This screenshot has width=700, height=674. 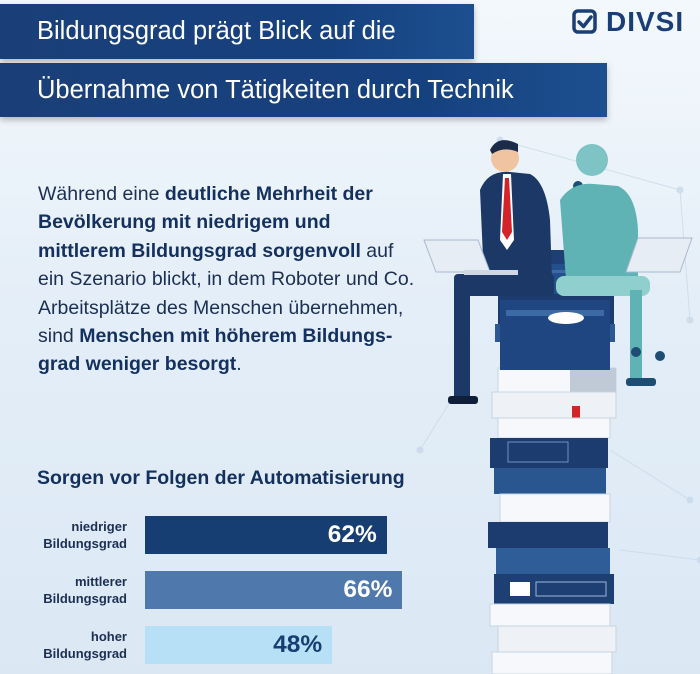 What do you see at coordinates (239, 364) in the screenshot?
I see `intro-text-3: .` at bounding box center [239, 364].